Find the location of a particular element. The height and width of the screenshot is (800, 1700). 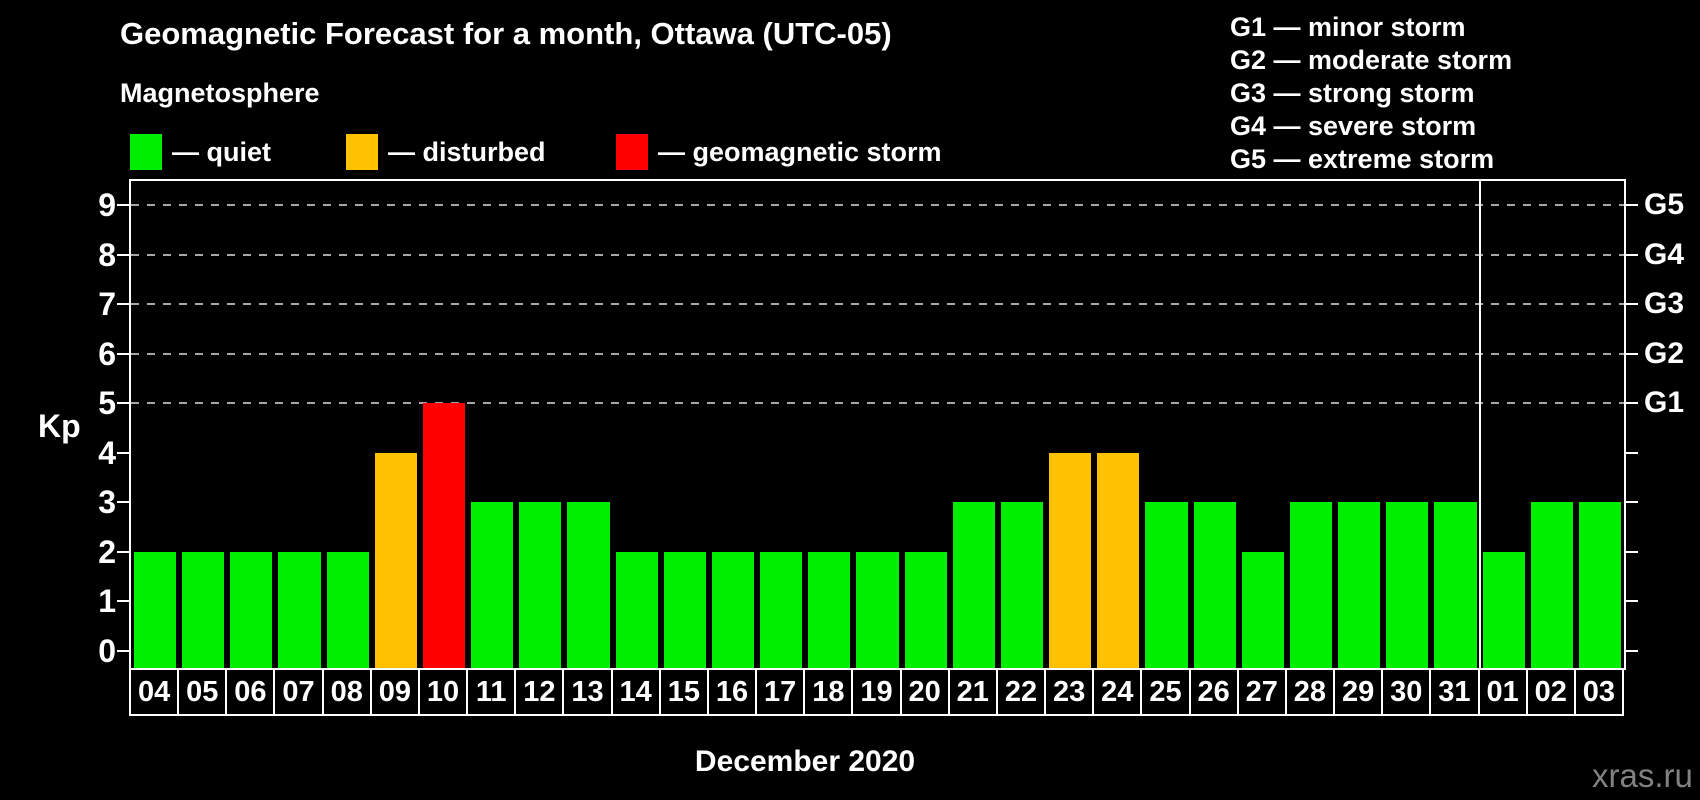

day-label-cell-30: 30 is located at coordinates (1406, 692).